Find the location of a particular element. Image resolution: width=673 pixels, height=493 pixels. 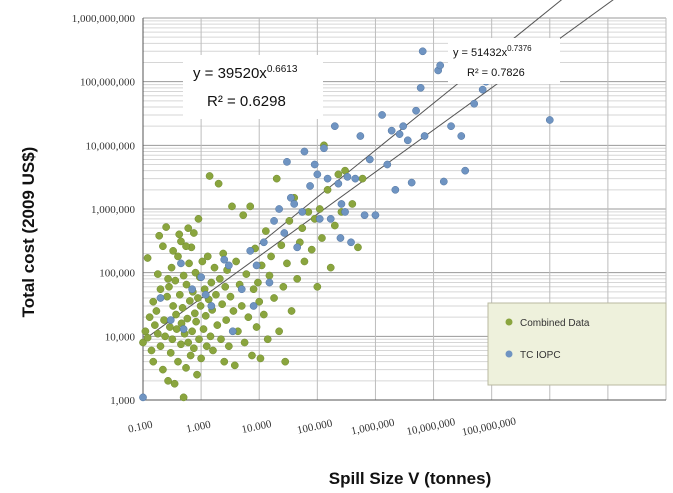

x-tick-label: 1.000 is located at coordinates (198, 427).